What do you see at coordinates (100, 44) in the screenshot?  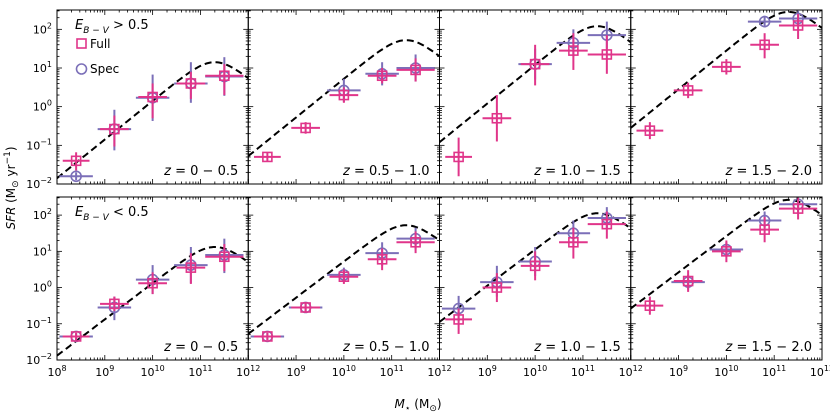 I see `legend-full-label: Full` at bounding box center [100, 44].